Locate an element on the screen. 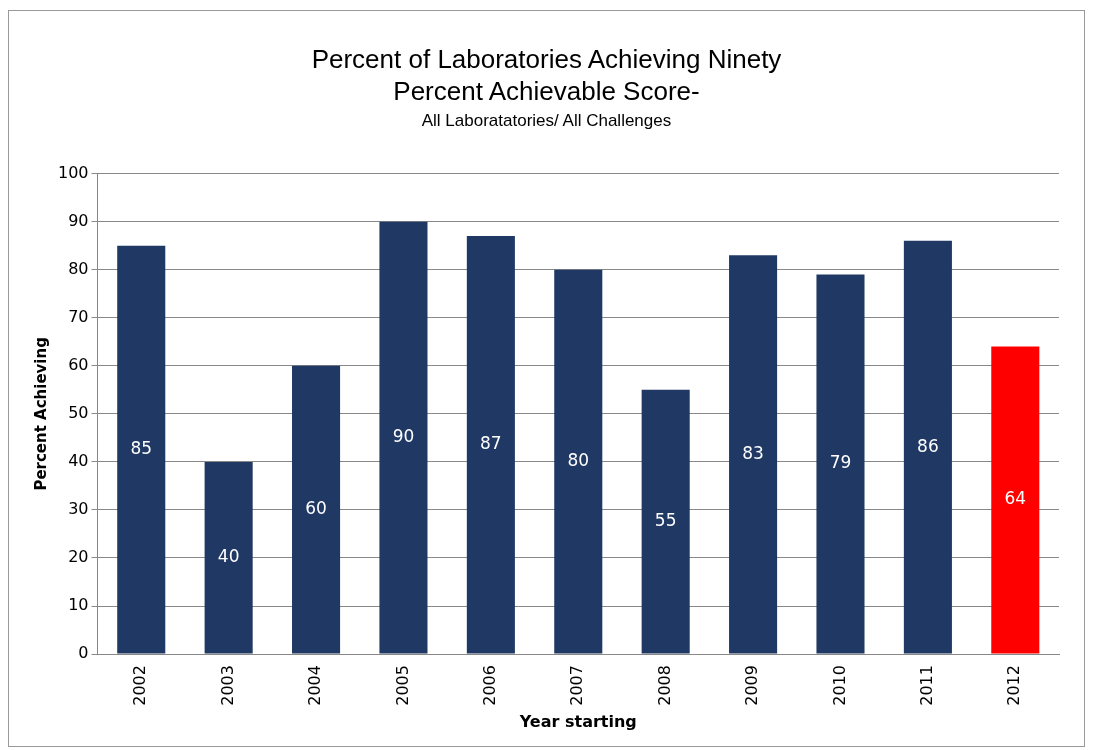  x-tick-label: 2009 is located at coordinates (752, 685).